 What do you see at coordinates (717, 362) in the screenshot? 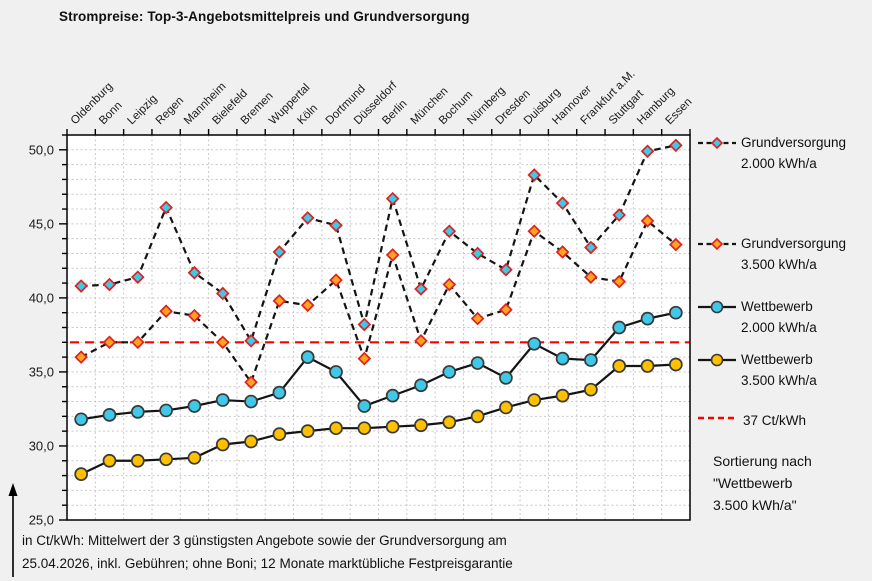
I see `solid-circle-gold-icon` at bounding box center [717, 362].